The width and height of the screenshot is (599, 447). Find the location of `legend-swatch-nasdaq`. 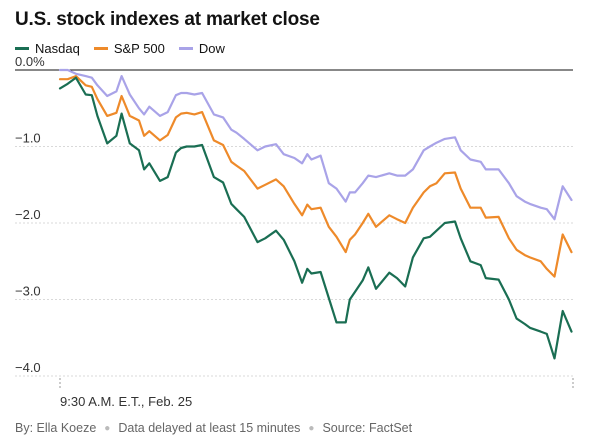

legend-swatch-nasdaq is located at coordinates (22, 48).